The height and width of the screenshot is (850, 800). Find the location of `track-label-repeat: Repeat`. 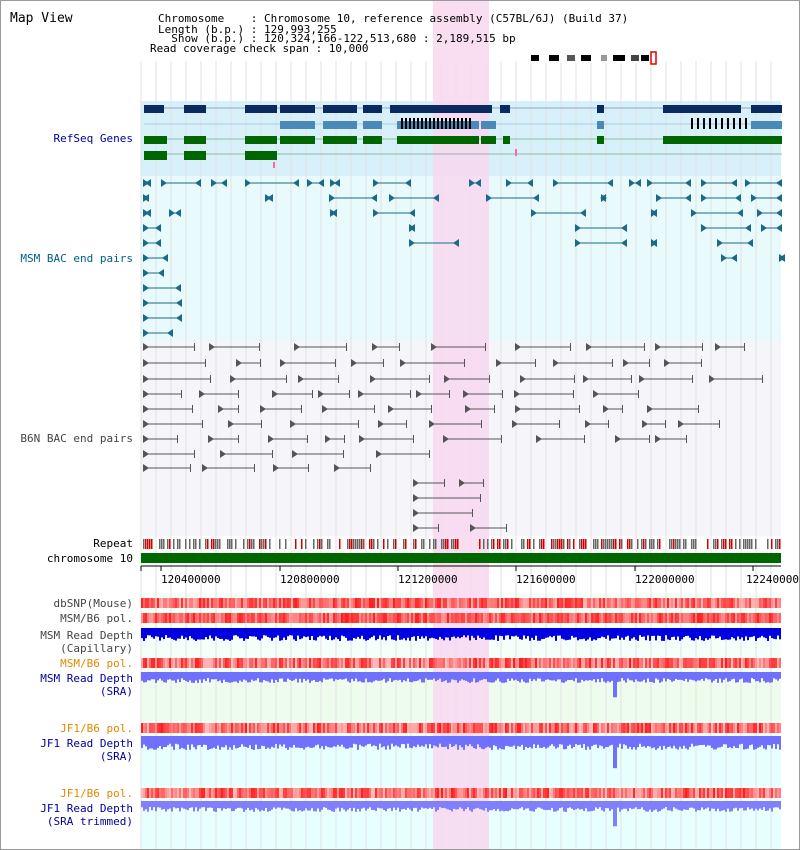

track-label-repeat: Repeat is located at coordinates (113, 543).